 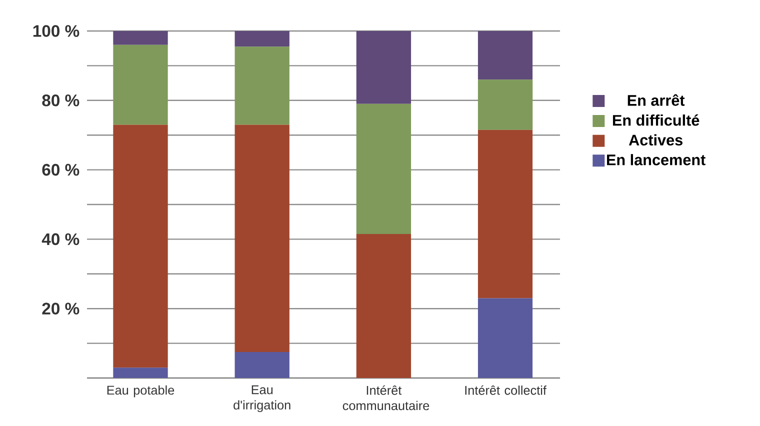 I want to click on y-tick-label: 80 %, so click(x=61, y=100).